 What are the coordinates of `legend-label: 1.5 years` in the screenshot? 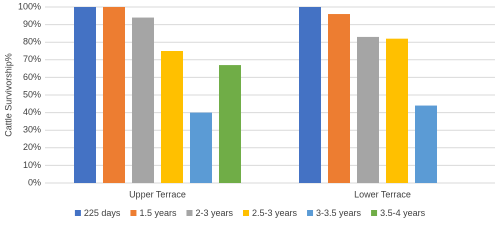 It's located at (158, 213).